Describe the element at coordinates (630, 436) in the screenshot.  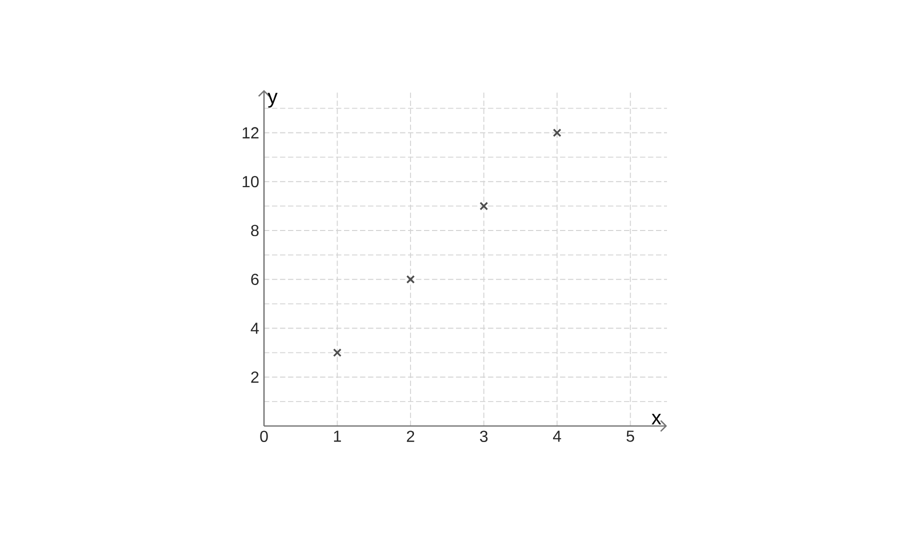
I see `x-tick-label: 5` at that location.